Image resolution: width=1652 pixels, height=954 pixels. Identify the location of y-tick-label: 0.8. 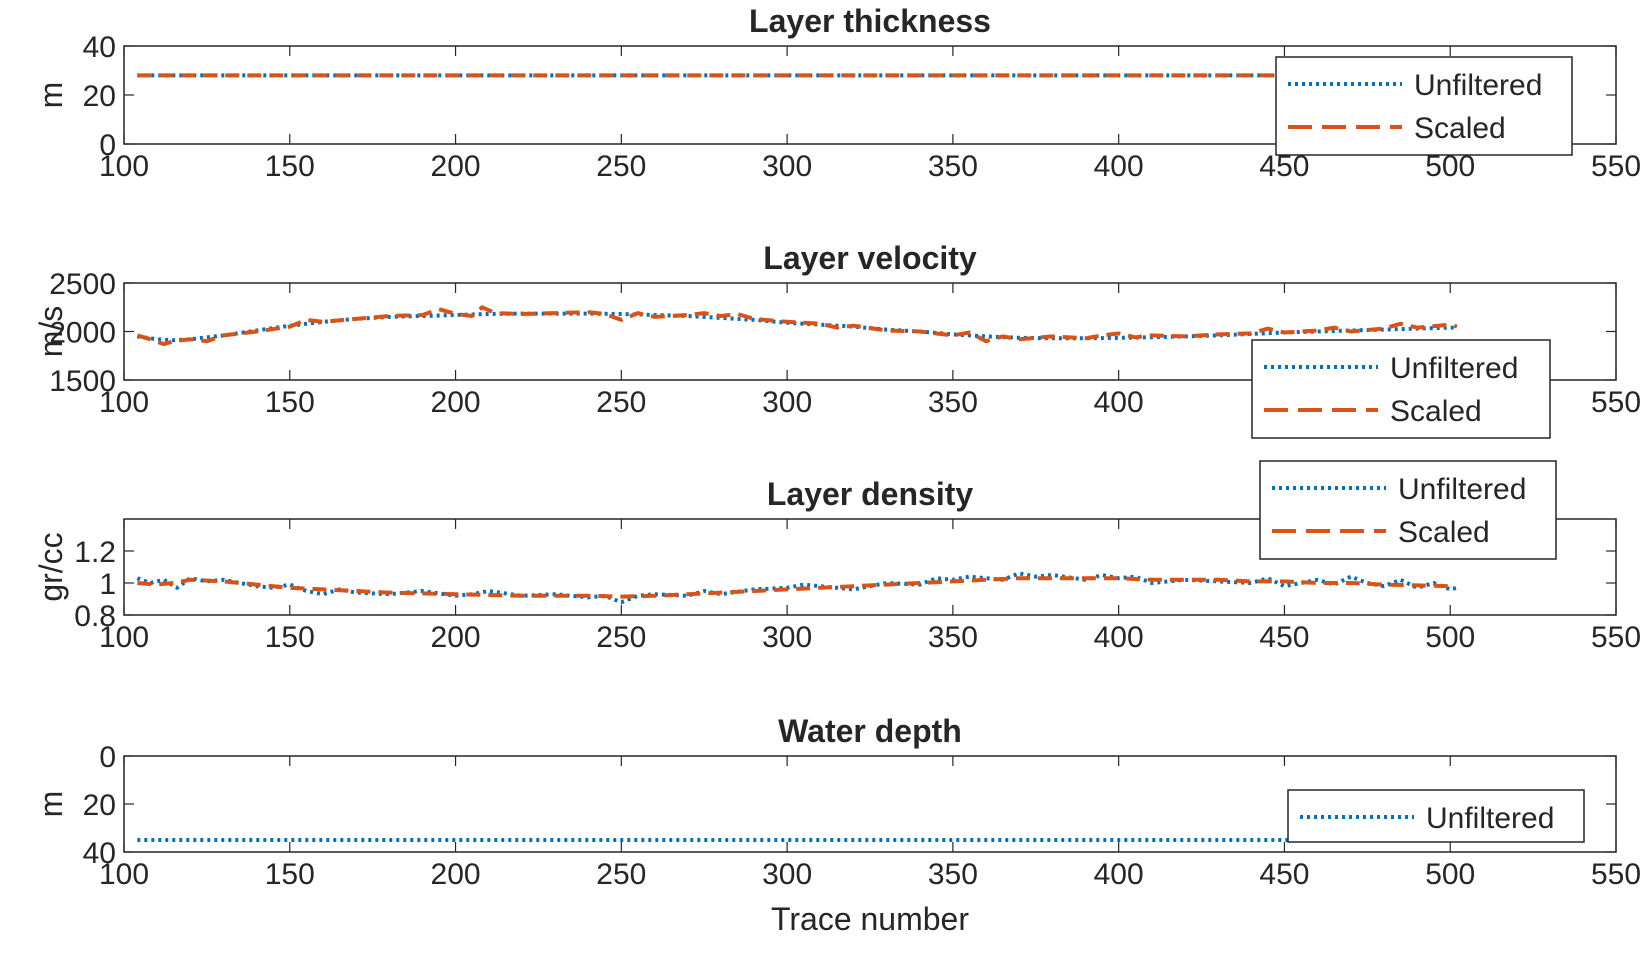
(95, 616).